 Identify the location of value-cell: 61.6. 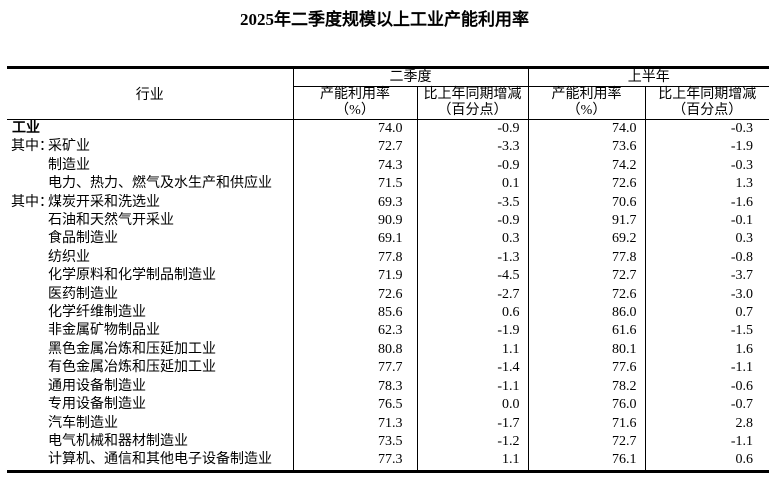
(586, 331).